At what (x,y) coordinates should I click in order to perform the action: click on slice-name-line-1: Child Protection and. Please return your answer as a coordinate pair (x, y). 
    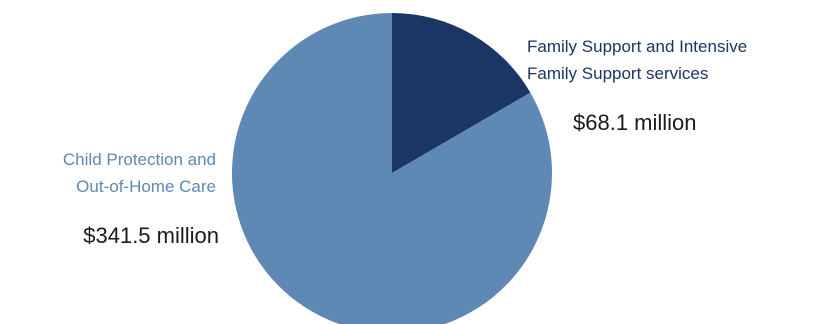
    Looking at the image, I should click on (139, 159).